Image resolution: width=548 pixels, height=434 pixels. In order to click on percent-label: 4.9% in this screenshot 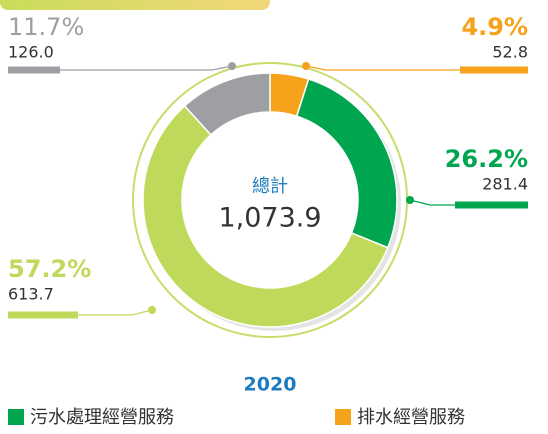, I will do `click(494, 27)`.